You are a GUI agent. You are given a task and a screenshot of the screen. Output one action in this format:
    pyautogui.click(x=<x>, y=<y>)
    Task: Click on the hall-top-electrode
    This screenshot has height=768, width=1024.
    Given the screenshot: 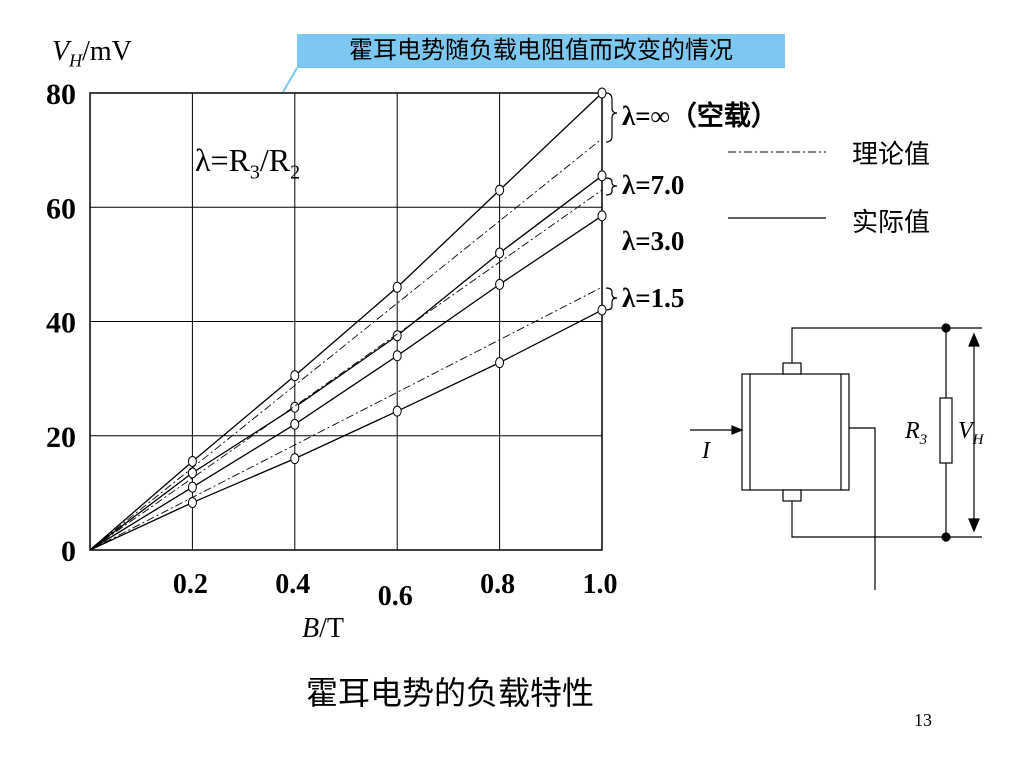 What is the action you would take?
    pyautogui.click(x=792, y=368)
    